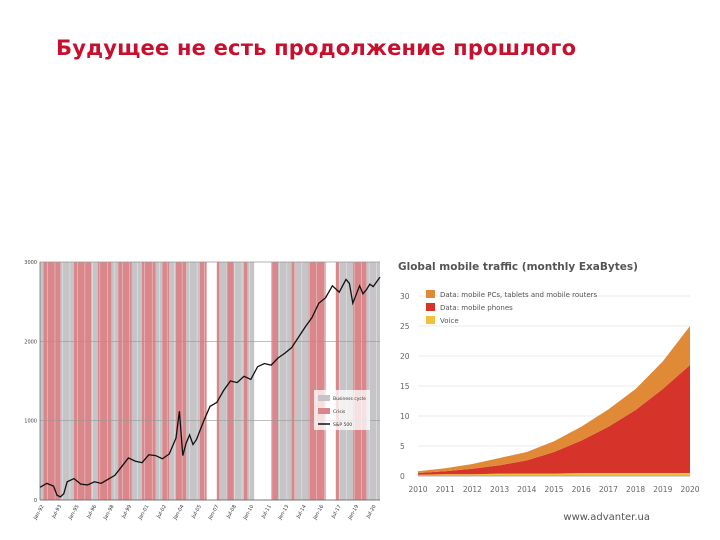 This screenshot has height=540, width=720. What do you see at coordinates (554, 474) in the screenshot?
I see `area-voice` at bounding box center [554, 474].